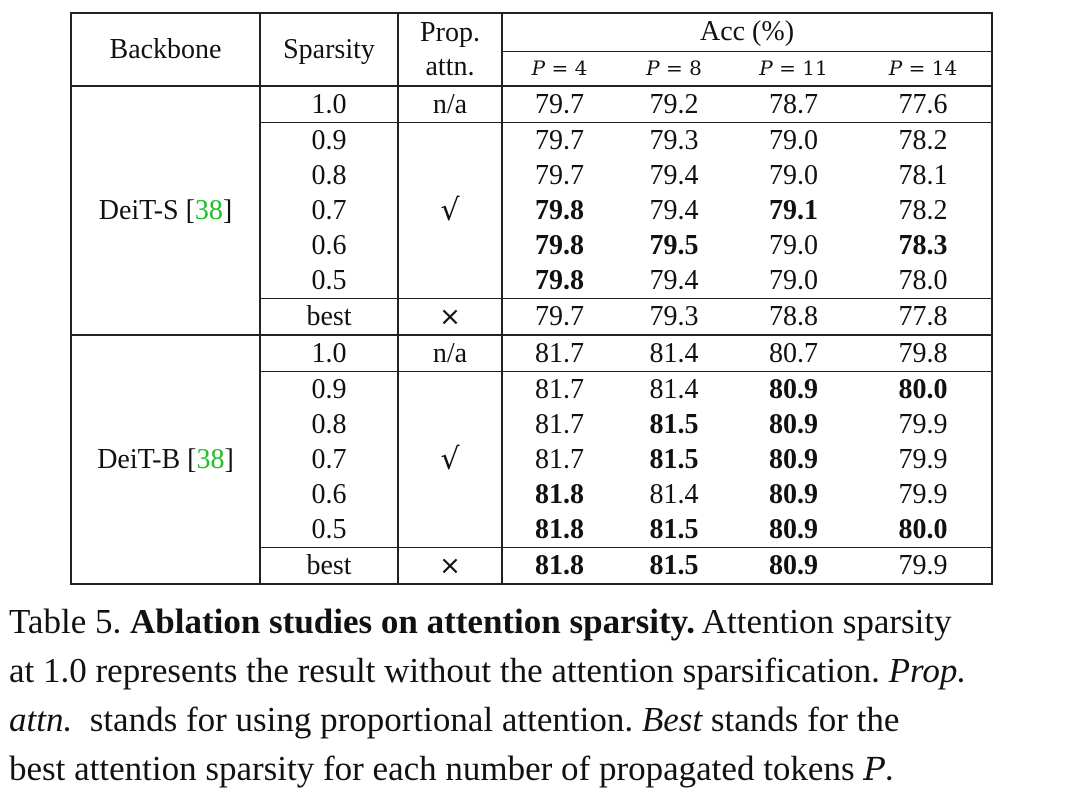 The image size is (1080, 795). What do you see at coordinates (874, 769) in the screenshot?
I see `caption-p-symbol: P` at bounding box center [874, 769].